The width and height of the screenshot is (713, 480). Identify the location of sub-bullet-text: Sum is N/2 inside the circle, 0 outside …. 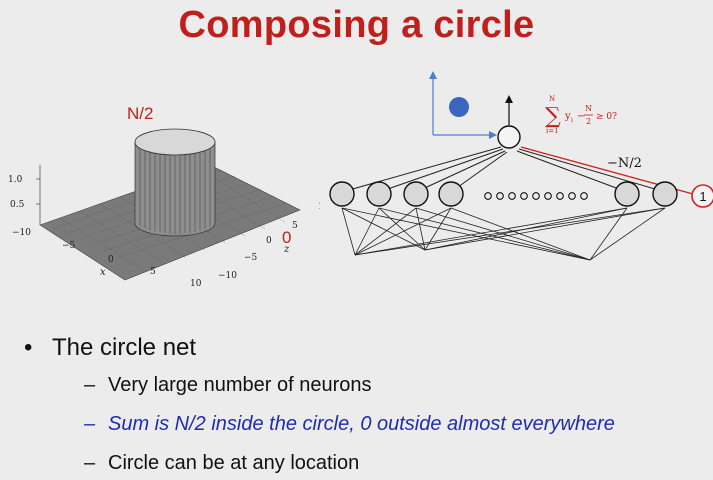
(361, 424).